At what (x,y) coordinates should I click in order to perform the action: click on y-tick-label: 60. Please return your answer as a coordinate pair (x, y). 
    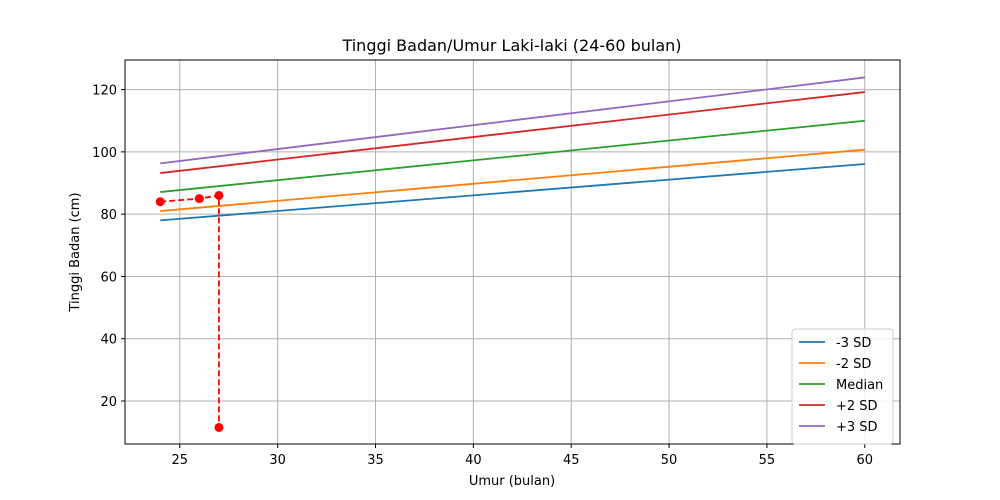
    Looking at the image, I should click on (108, 277).